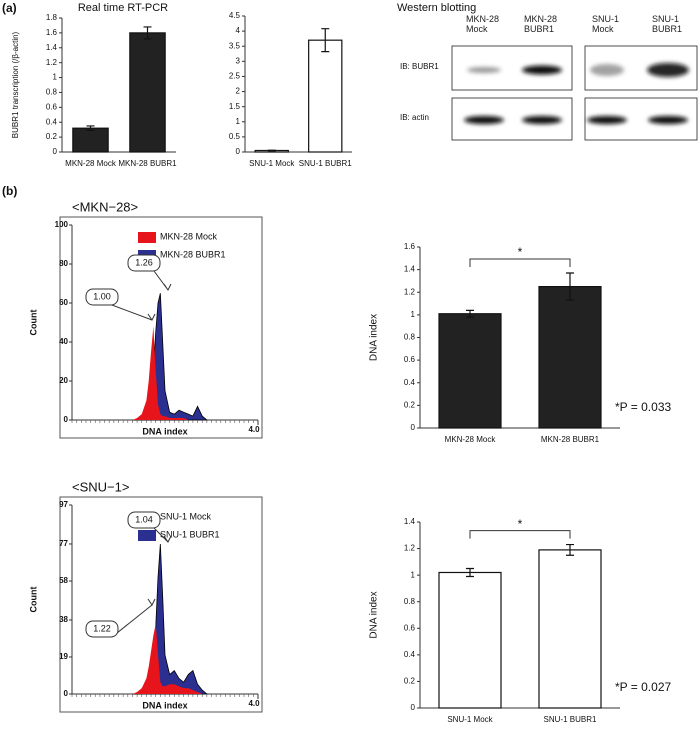  Describe the element at coordinates (235, 76) in the screenshot. I see `y-tick-label: 2.5` at that location.